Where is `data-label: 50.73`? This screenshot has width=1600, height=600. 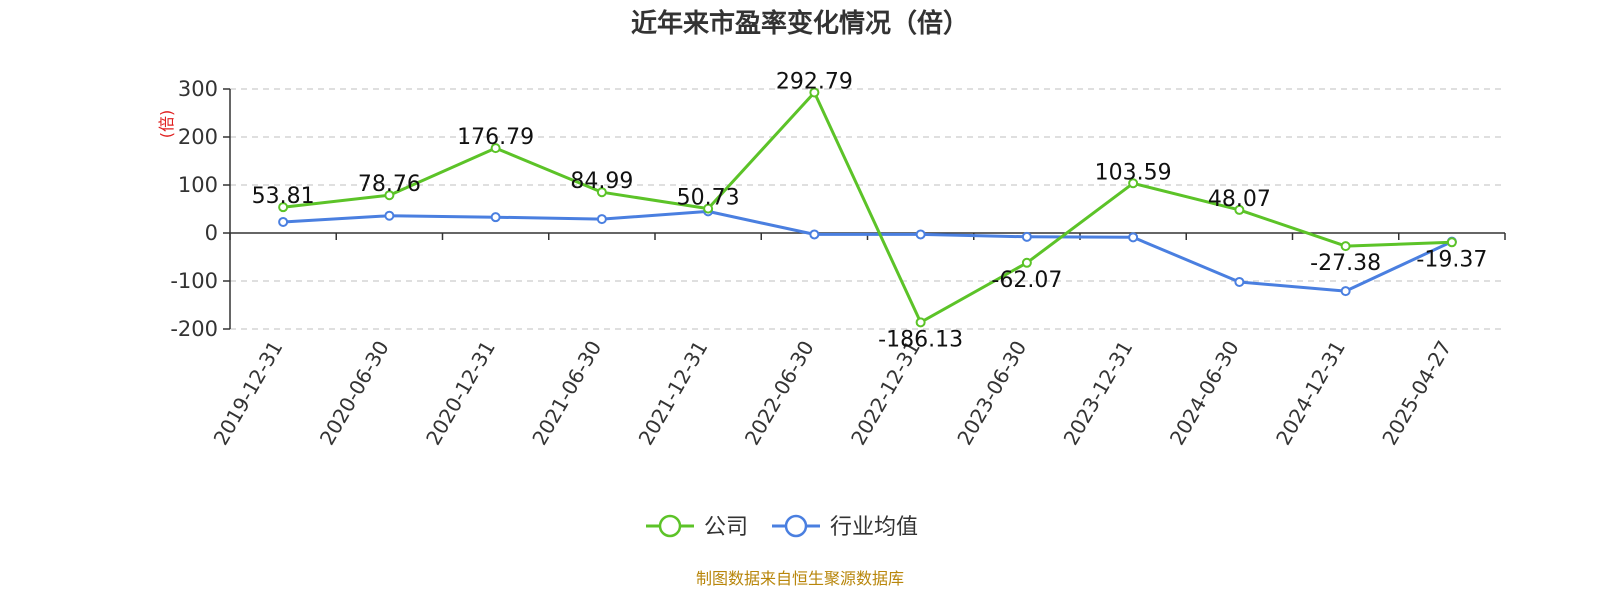 data-label: 50.73 is located at coordinates (708, 198).